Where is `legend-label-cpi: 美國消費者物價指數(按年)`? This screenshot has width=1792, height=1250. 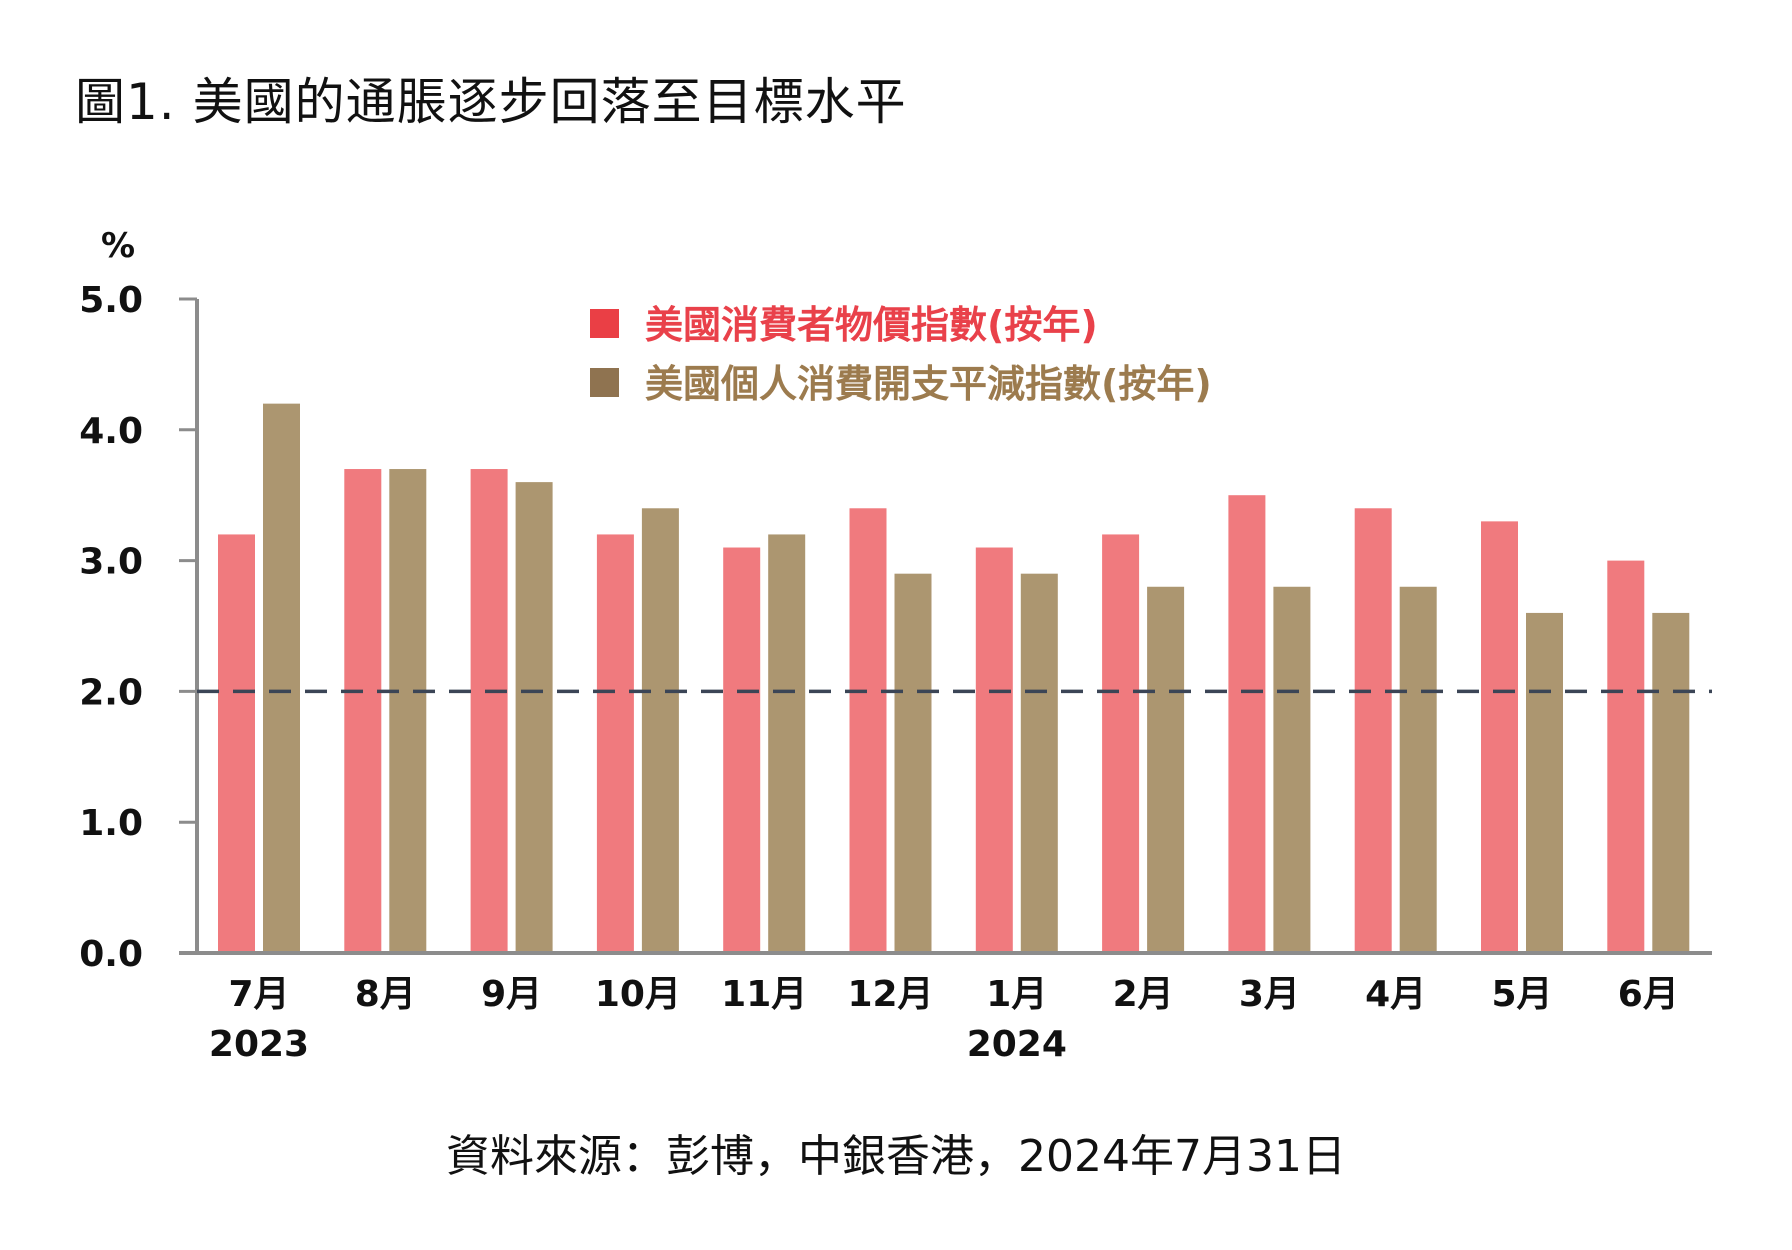
legend-label-cpi: 美國消費者物價指數(按年) is located at coordinates (871, 325).